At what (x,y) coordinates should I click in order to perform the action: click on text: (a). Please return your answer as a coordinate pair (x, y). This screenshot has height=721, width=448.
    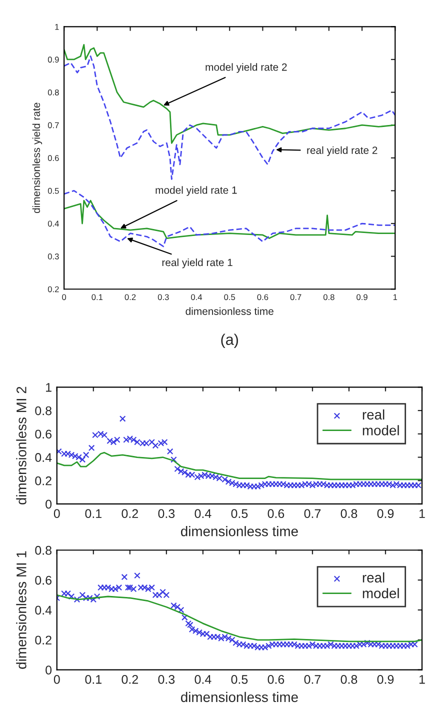
    Looking at the image, I should click on (229, 341).